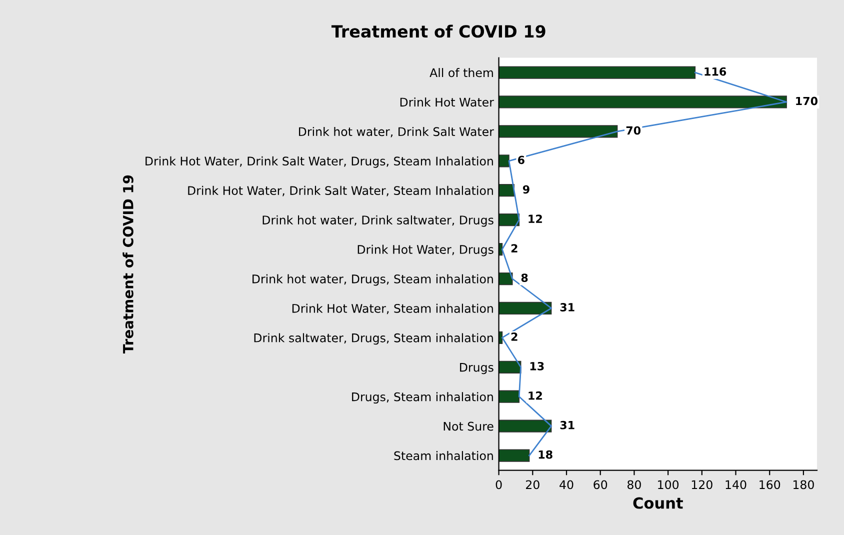  Describe the element at coordinates (633, 130) in the screenshot. I see `data-label: 70` at that location.